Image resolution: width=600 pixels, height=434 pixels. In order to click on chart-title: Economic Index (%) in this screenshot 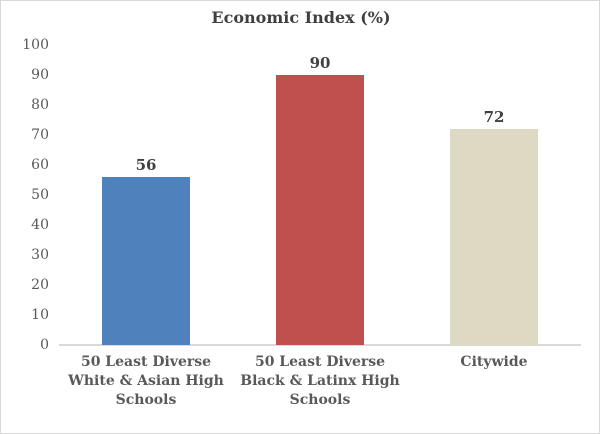, I will do `click(301, 17)`.